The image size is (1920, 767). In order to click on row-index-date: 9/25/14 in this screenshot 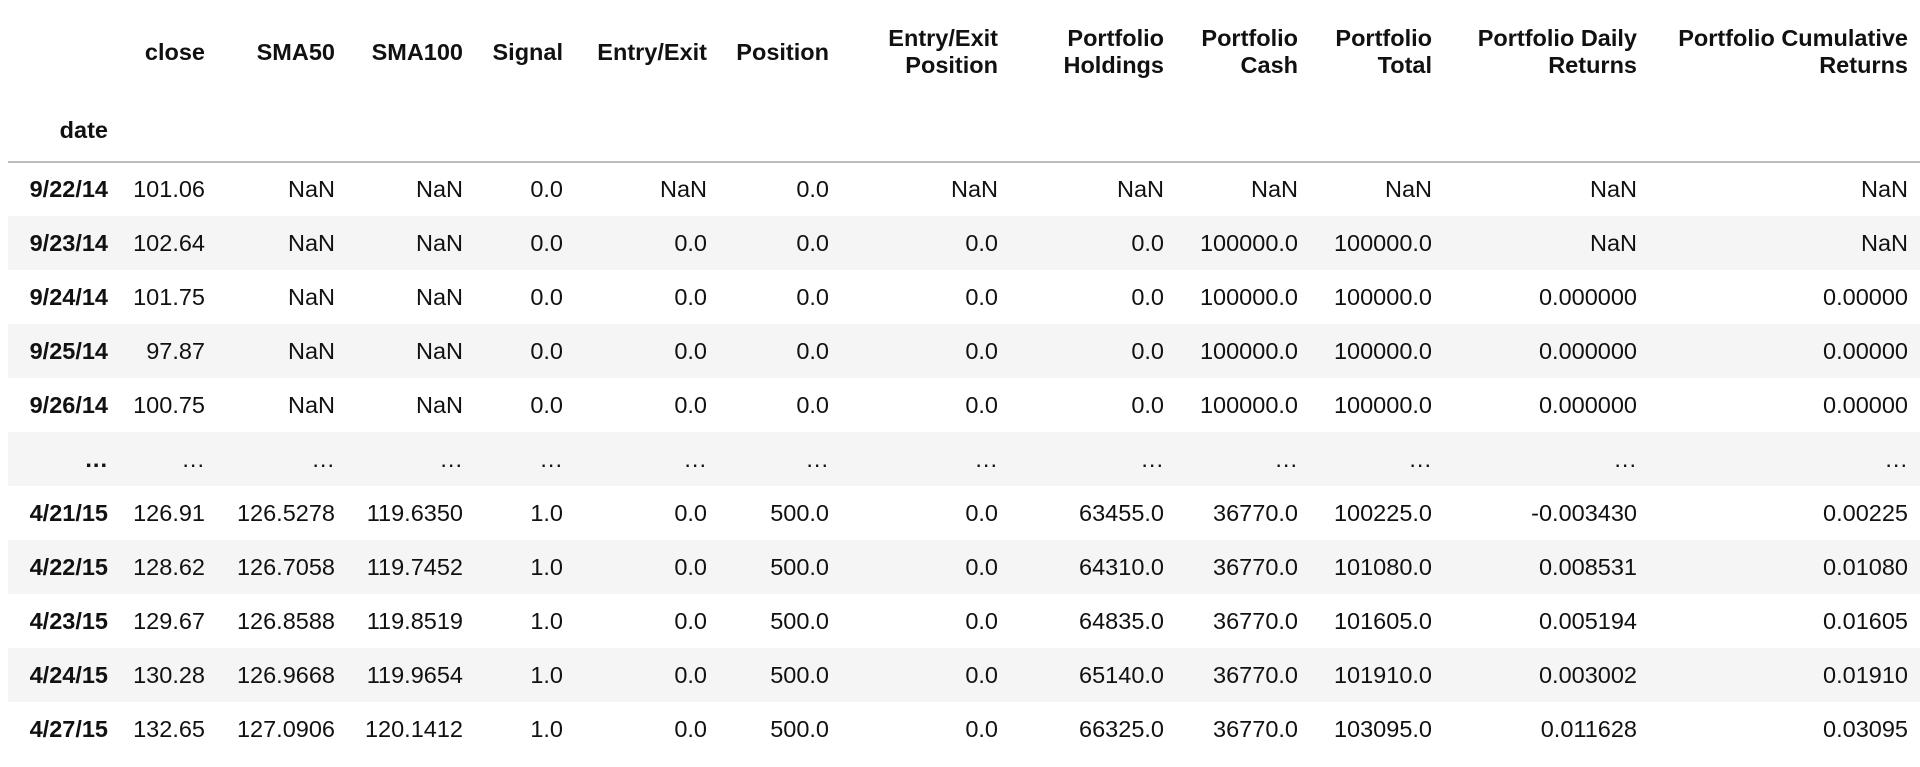, I will do `click(68, 350)`.